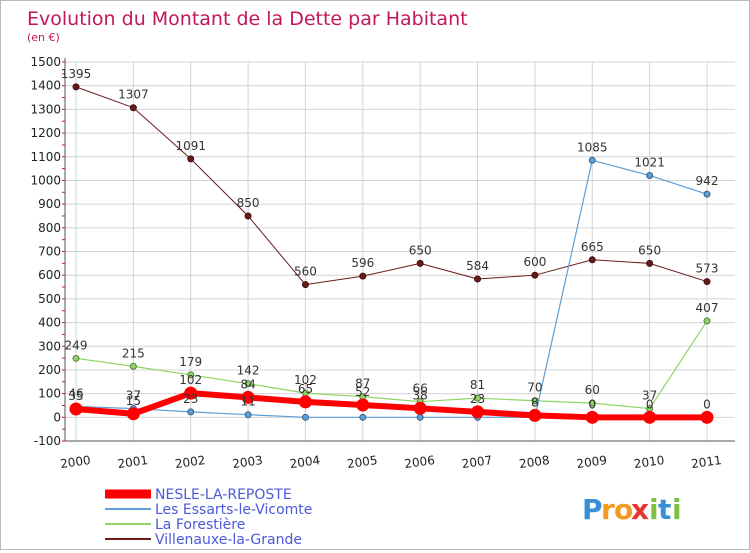 The image size is (750, 553). I want to click on logo-letter: r, so click(608, 509).